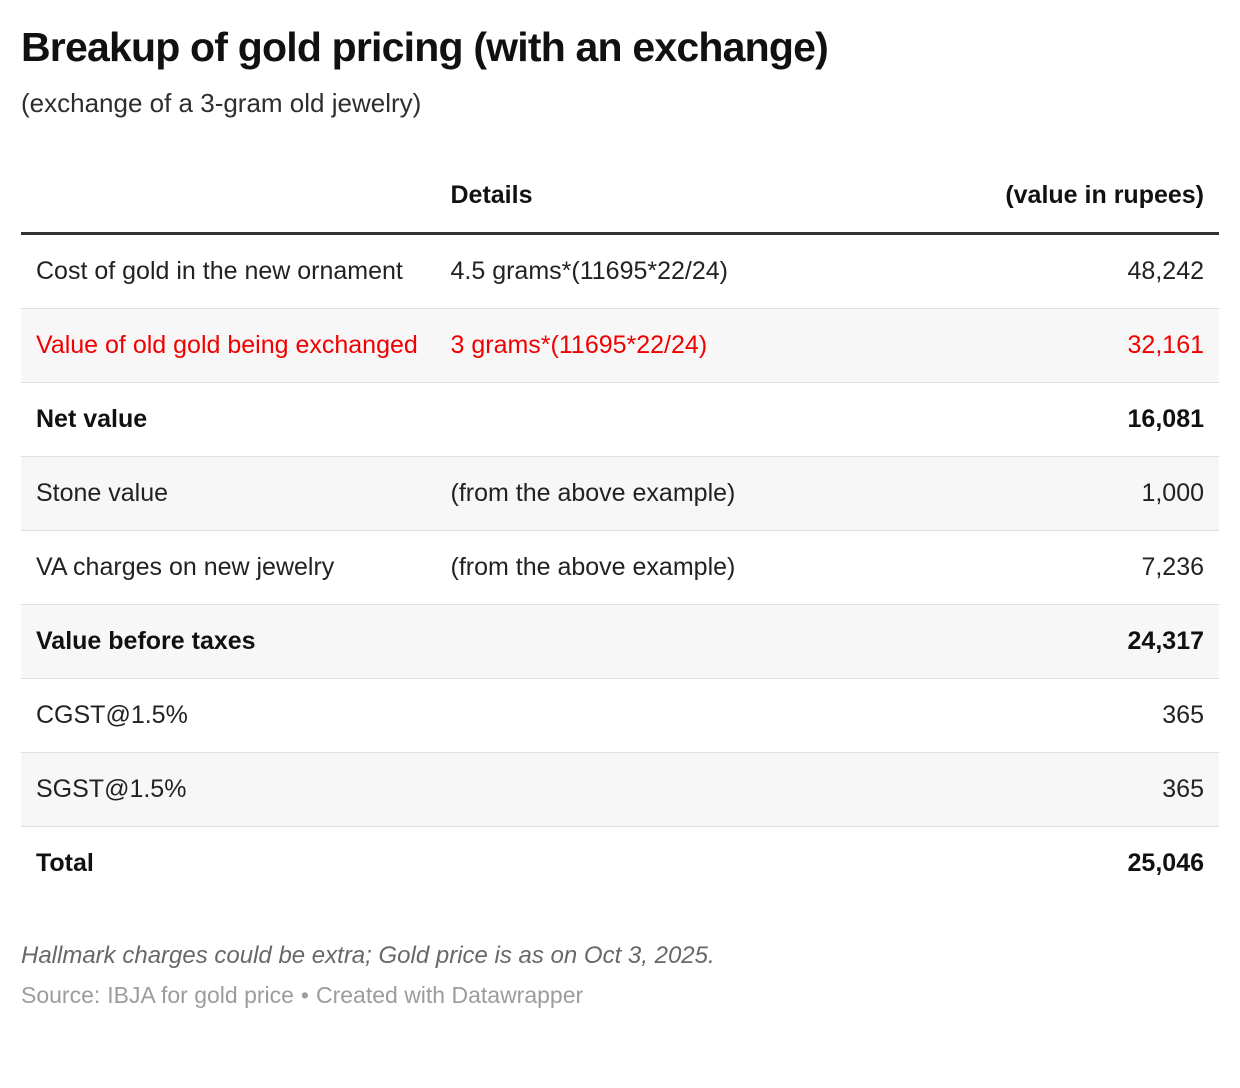 The height and width of the screenshot is (1088, 1240). I want to click on row-label: Stone value, so click(228, 493).